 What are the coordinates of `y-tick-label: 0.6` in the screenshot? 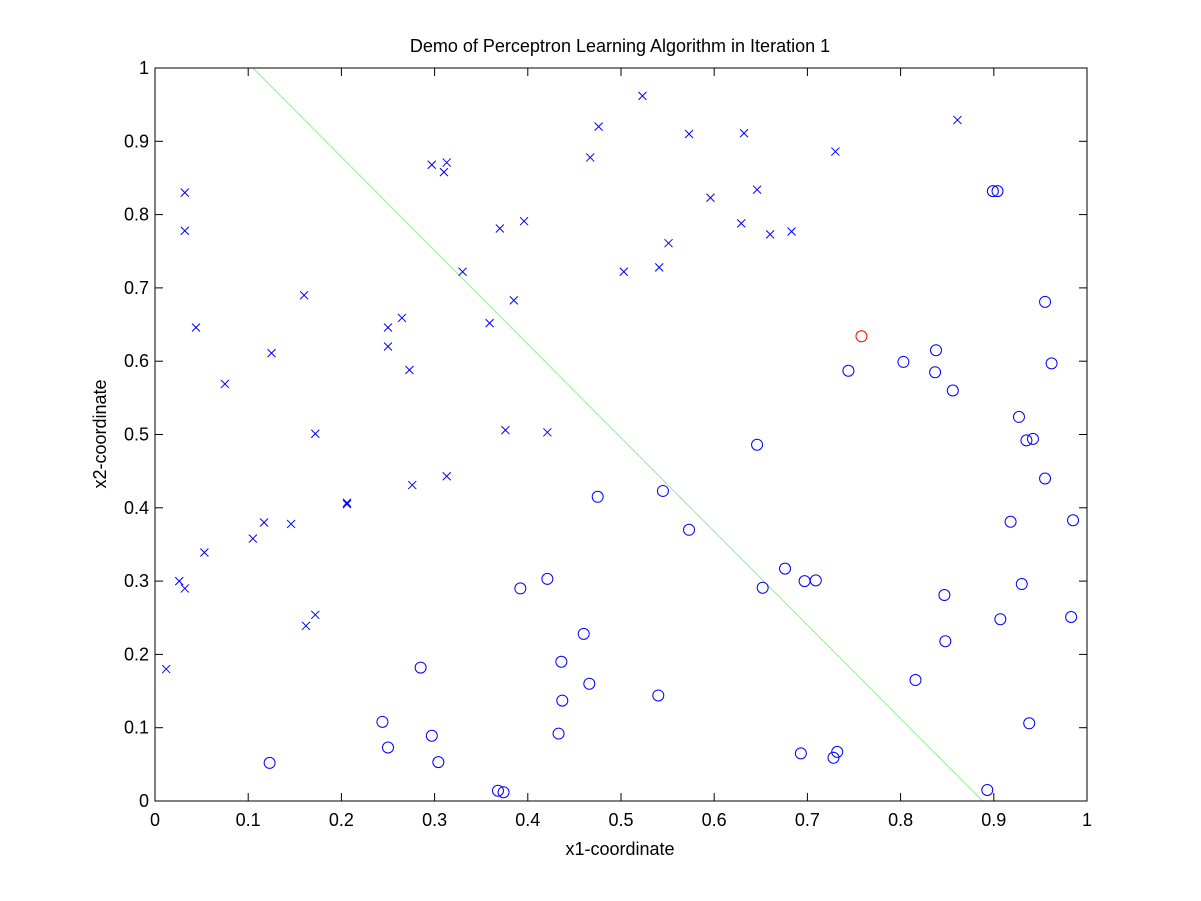 It's located at (136, 361).